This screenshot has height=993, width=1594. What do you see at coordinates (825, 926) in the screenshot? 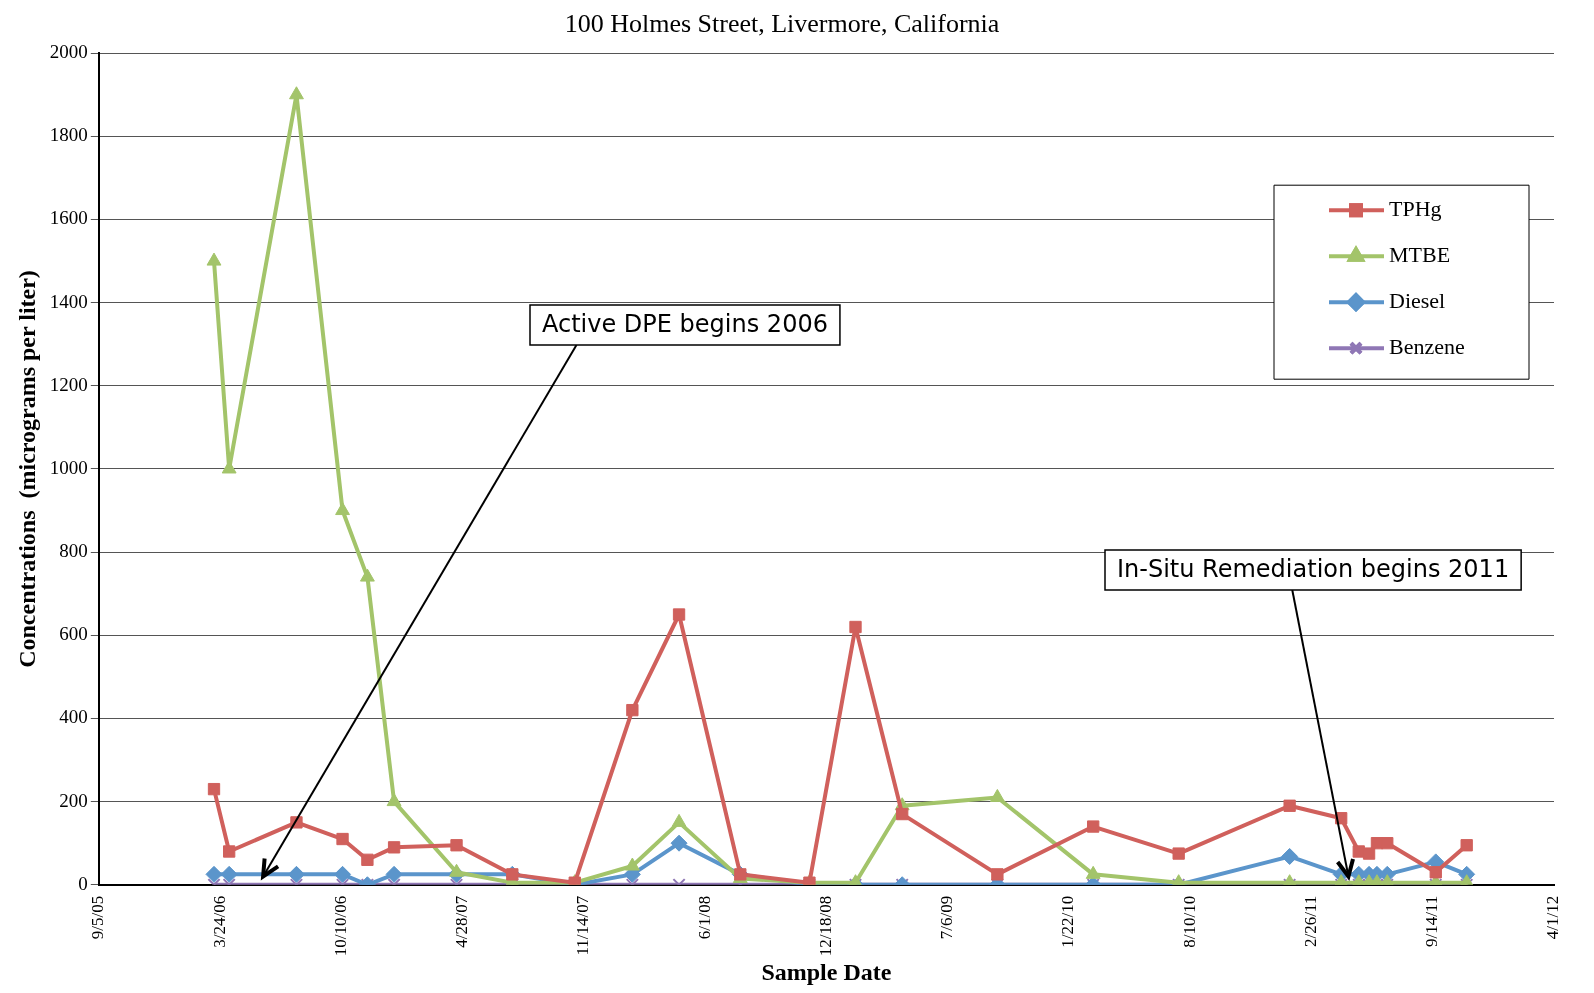
I see `x-tick-label: 12/18/08` at bounding box center [825, 926].